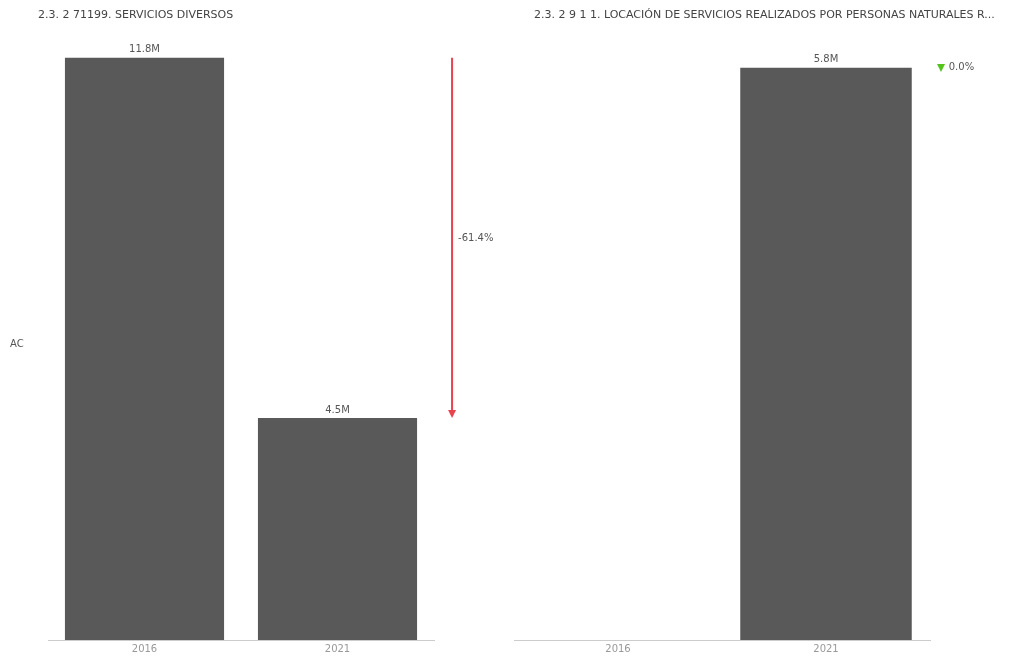  I want to click on data-label: 5.8M, so click(826, 59).